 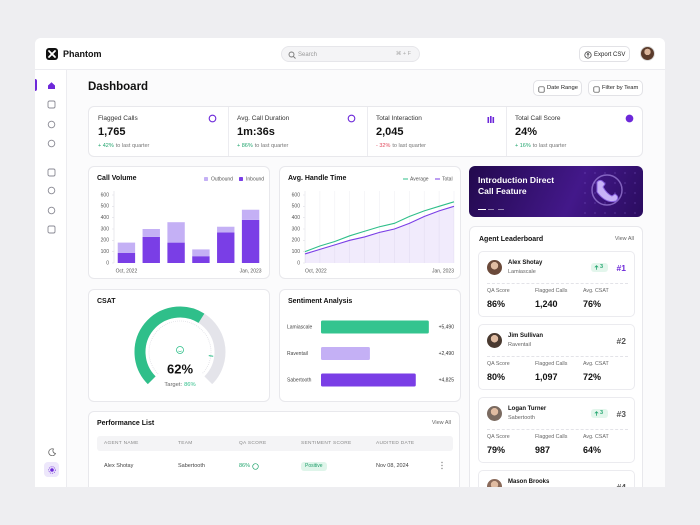 What do you see at coordinates (556, 478) in the screenshot?
I see `agent-item: Mason Brooks #4` at bounding box center [556, 478].